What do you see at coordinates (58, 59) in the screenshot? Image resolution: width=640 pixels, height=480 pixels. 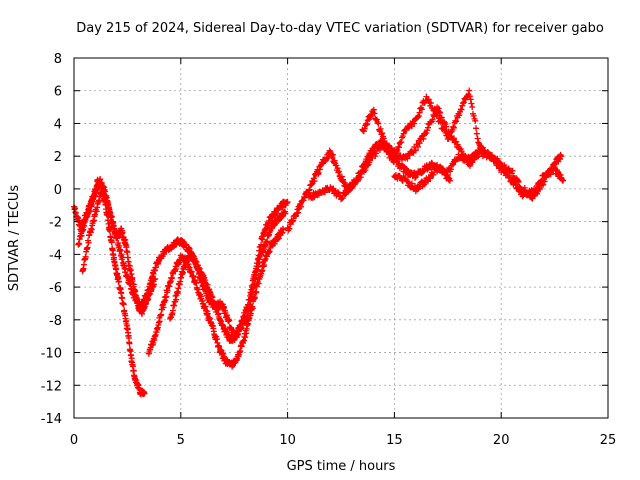 I see `y-tick-label: 8` at bounding box center [58, 59].